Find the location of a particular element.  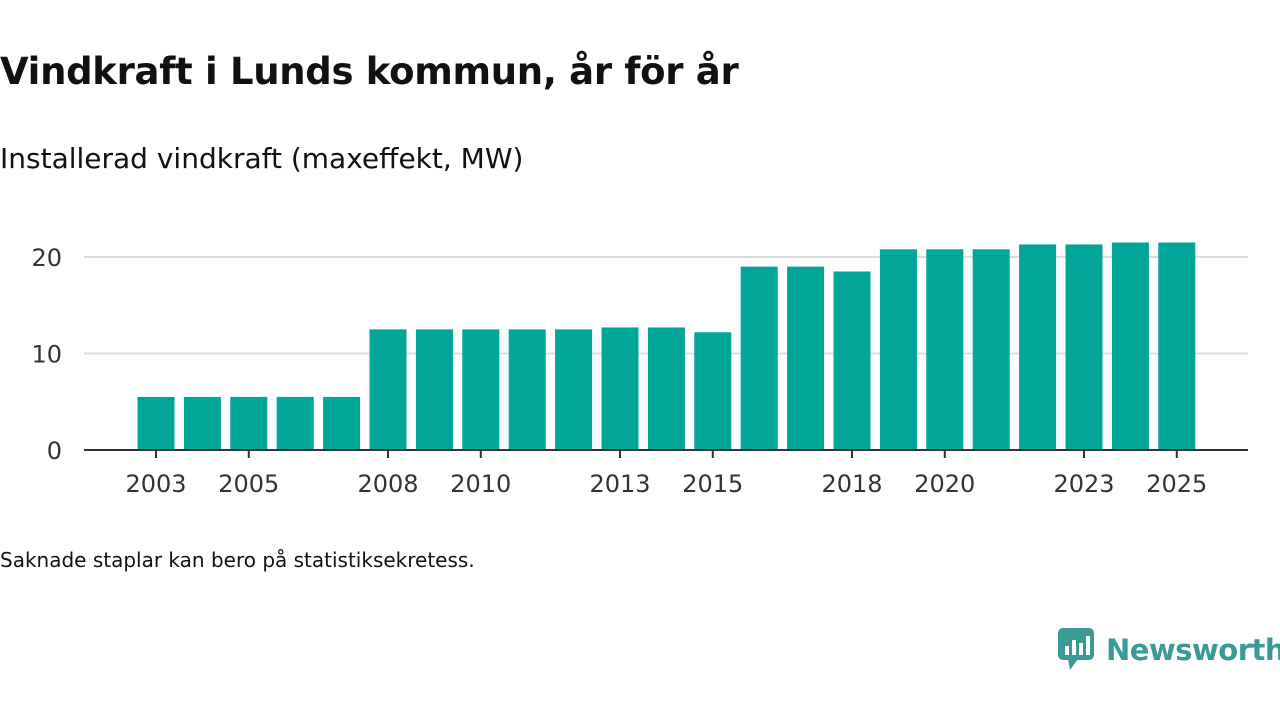

bar-2008 is located at coordinates (388, 389).